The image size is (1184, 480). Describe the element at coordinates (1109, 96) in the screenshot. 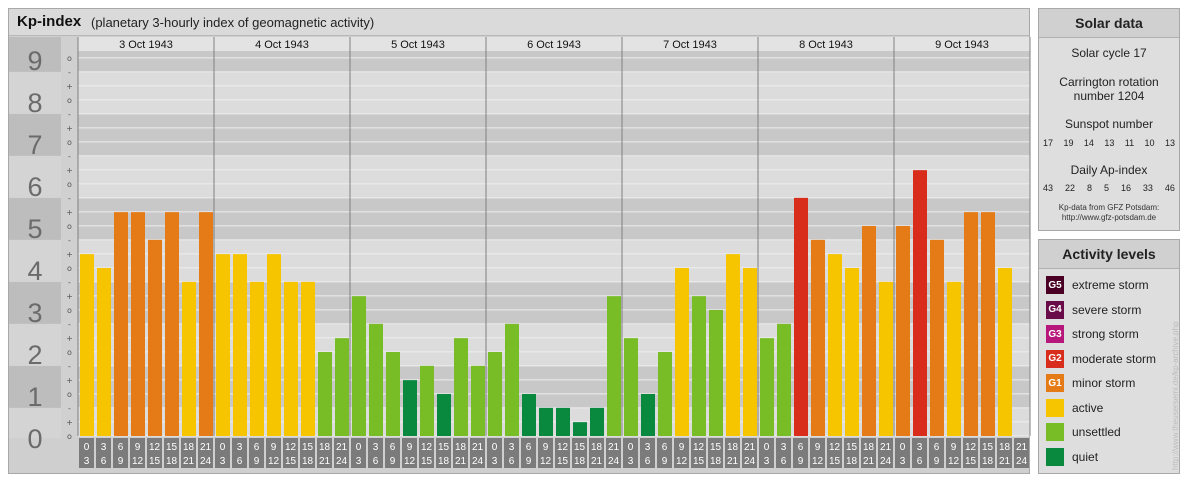

I see `carrington-line-2: number 1204` at that location.